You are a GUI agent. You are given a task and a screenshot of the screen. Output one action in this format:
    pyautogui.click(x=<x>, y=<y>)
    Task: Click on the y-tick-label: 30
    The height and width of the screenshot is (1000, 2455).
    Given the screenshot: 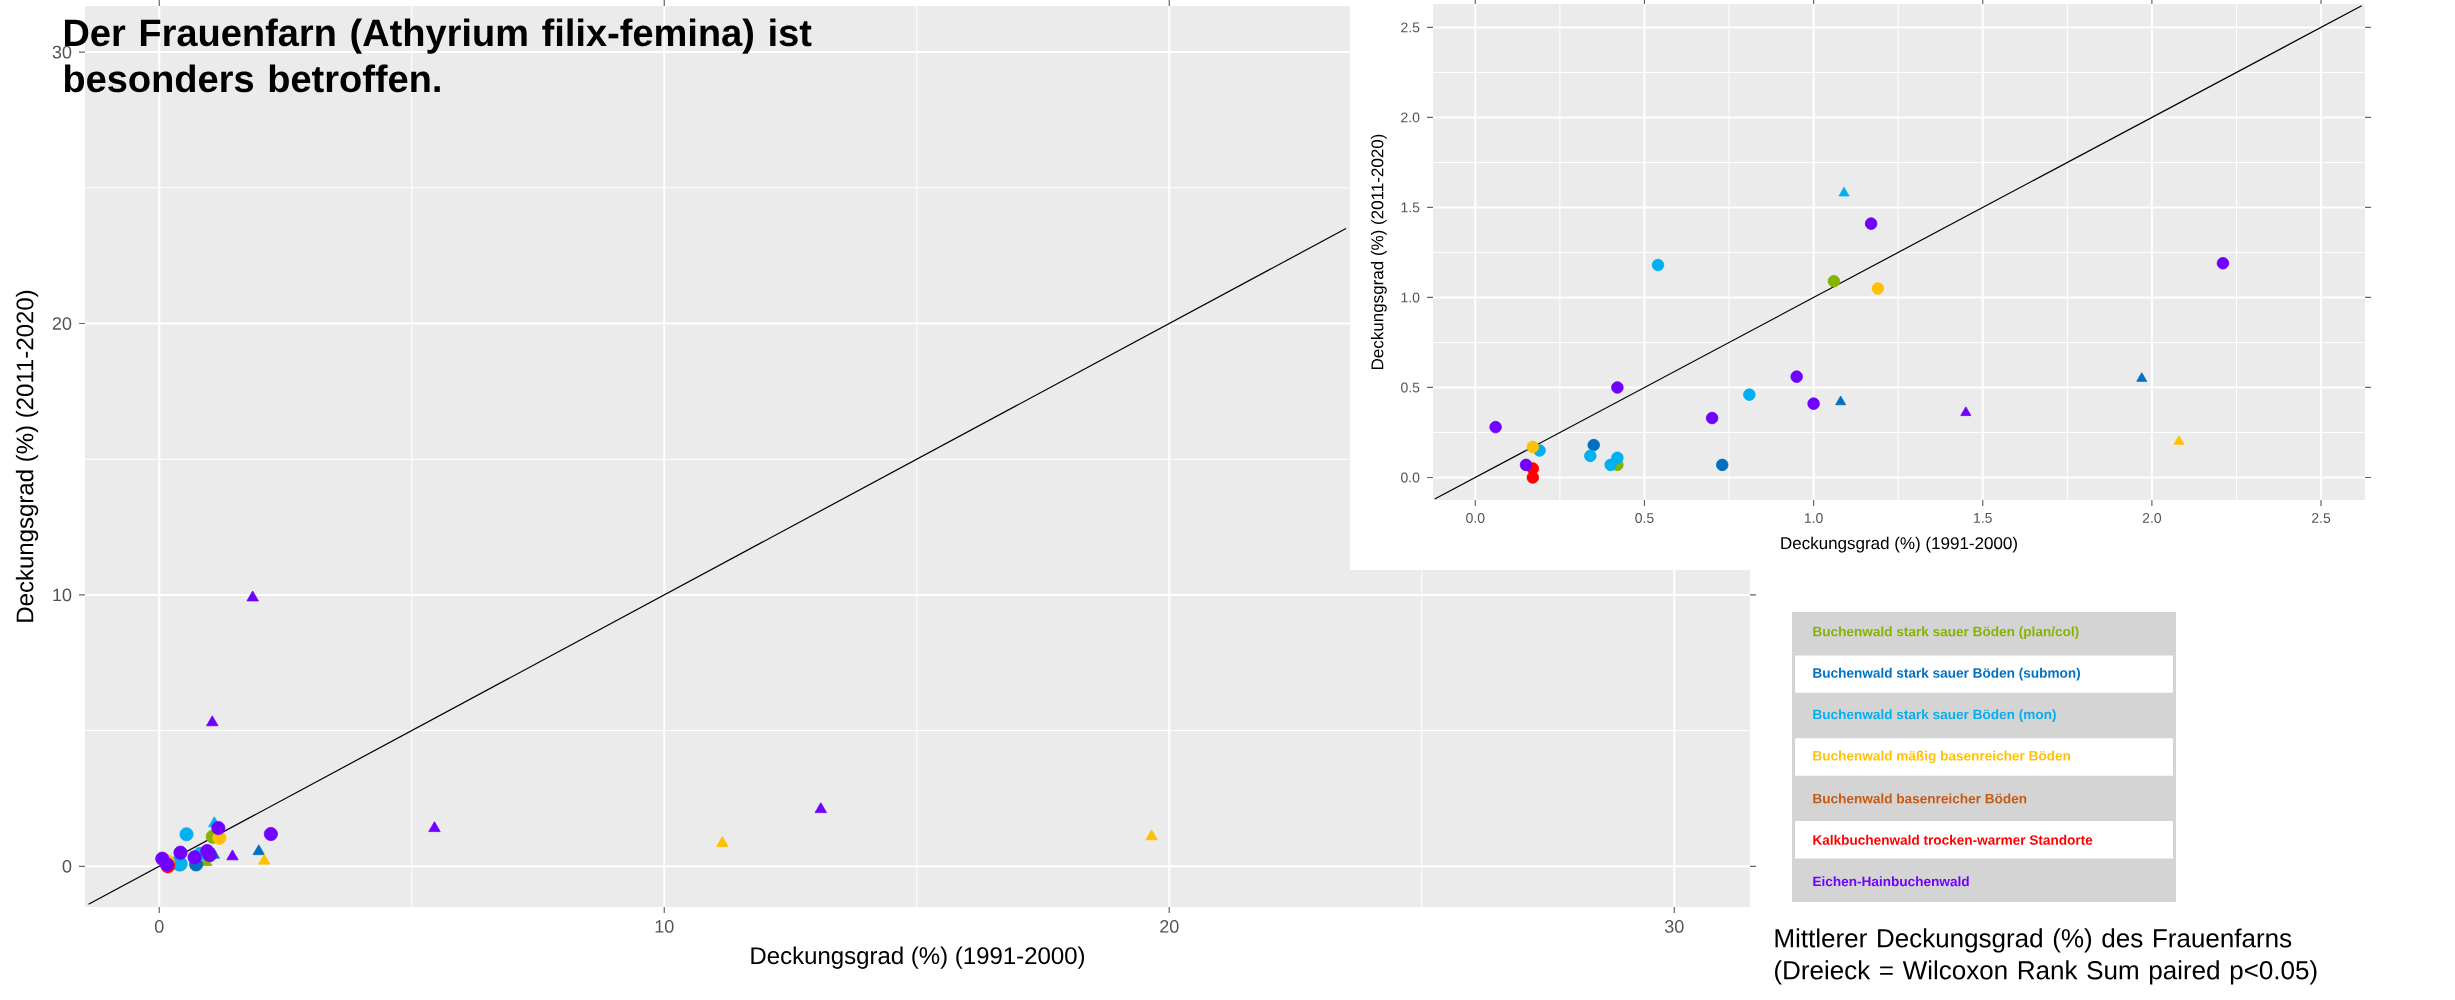 What is the action you would take?
    pyautogui.click(x=62, y=52)
    